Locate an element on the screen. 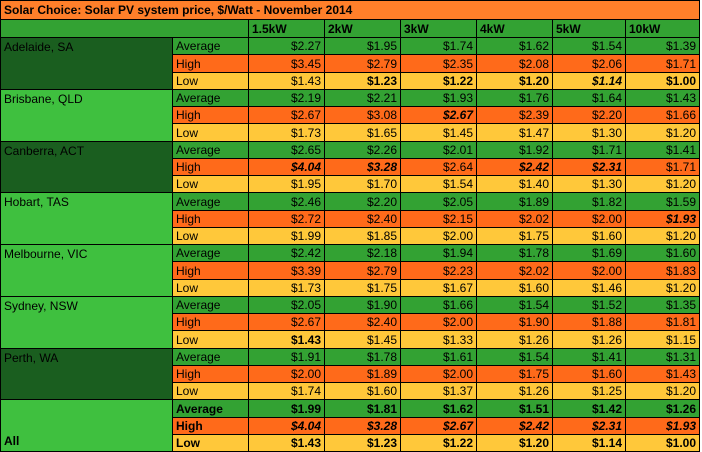  price-cell: $1.40 is located at coordinates (515, 184).